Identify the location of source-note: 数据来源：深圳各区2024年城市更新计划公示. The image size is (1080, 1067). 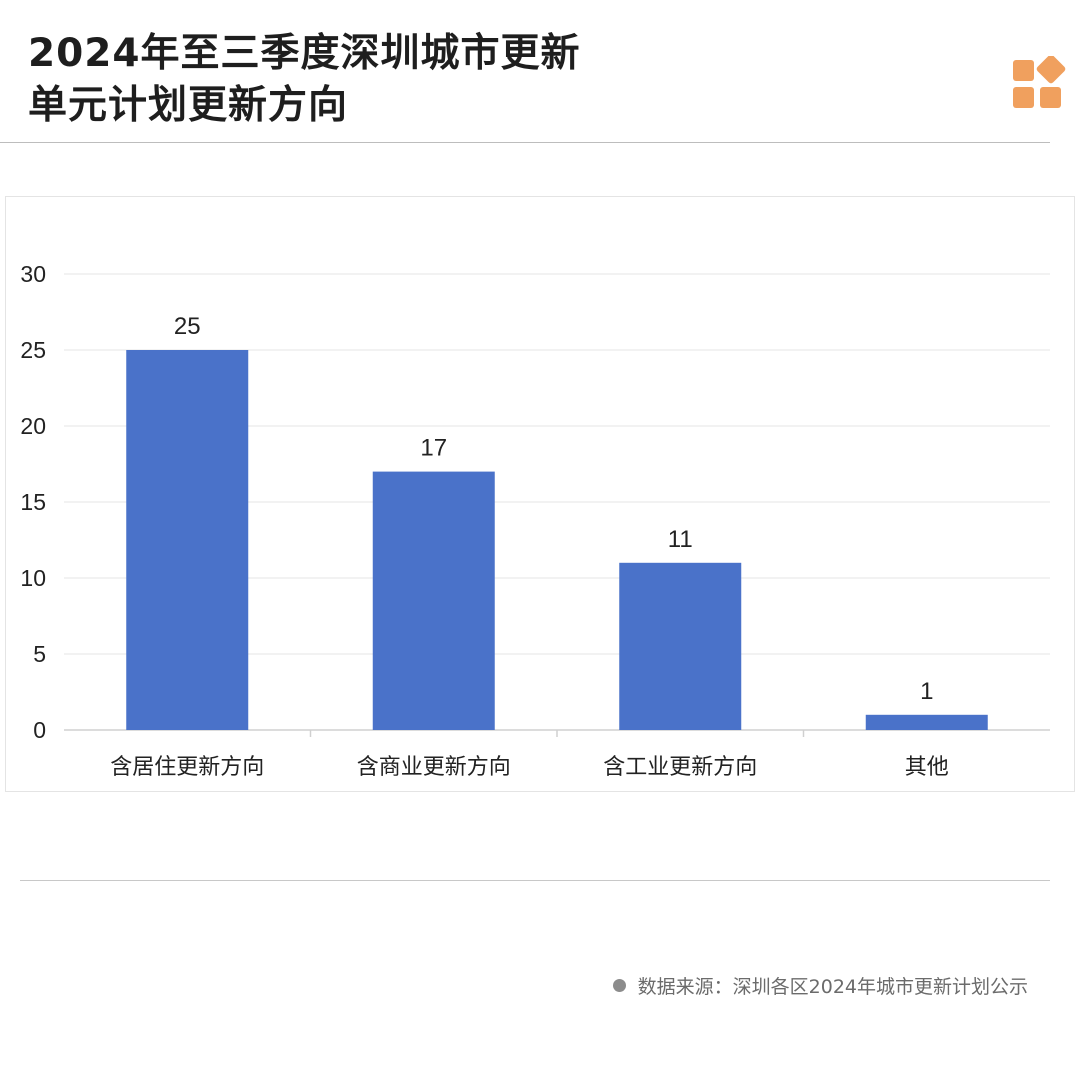
(820, 985).